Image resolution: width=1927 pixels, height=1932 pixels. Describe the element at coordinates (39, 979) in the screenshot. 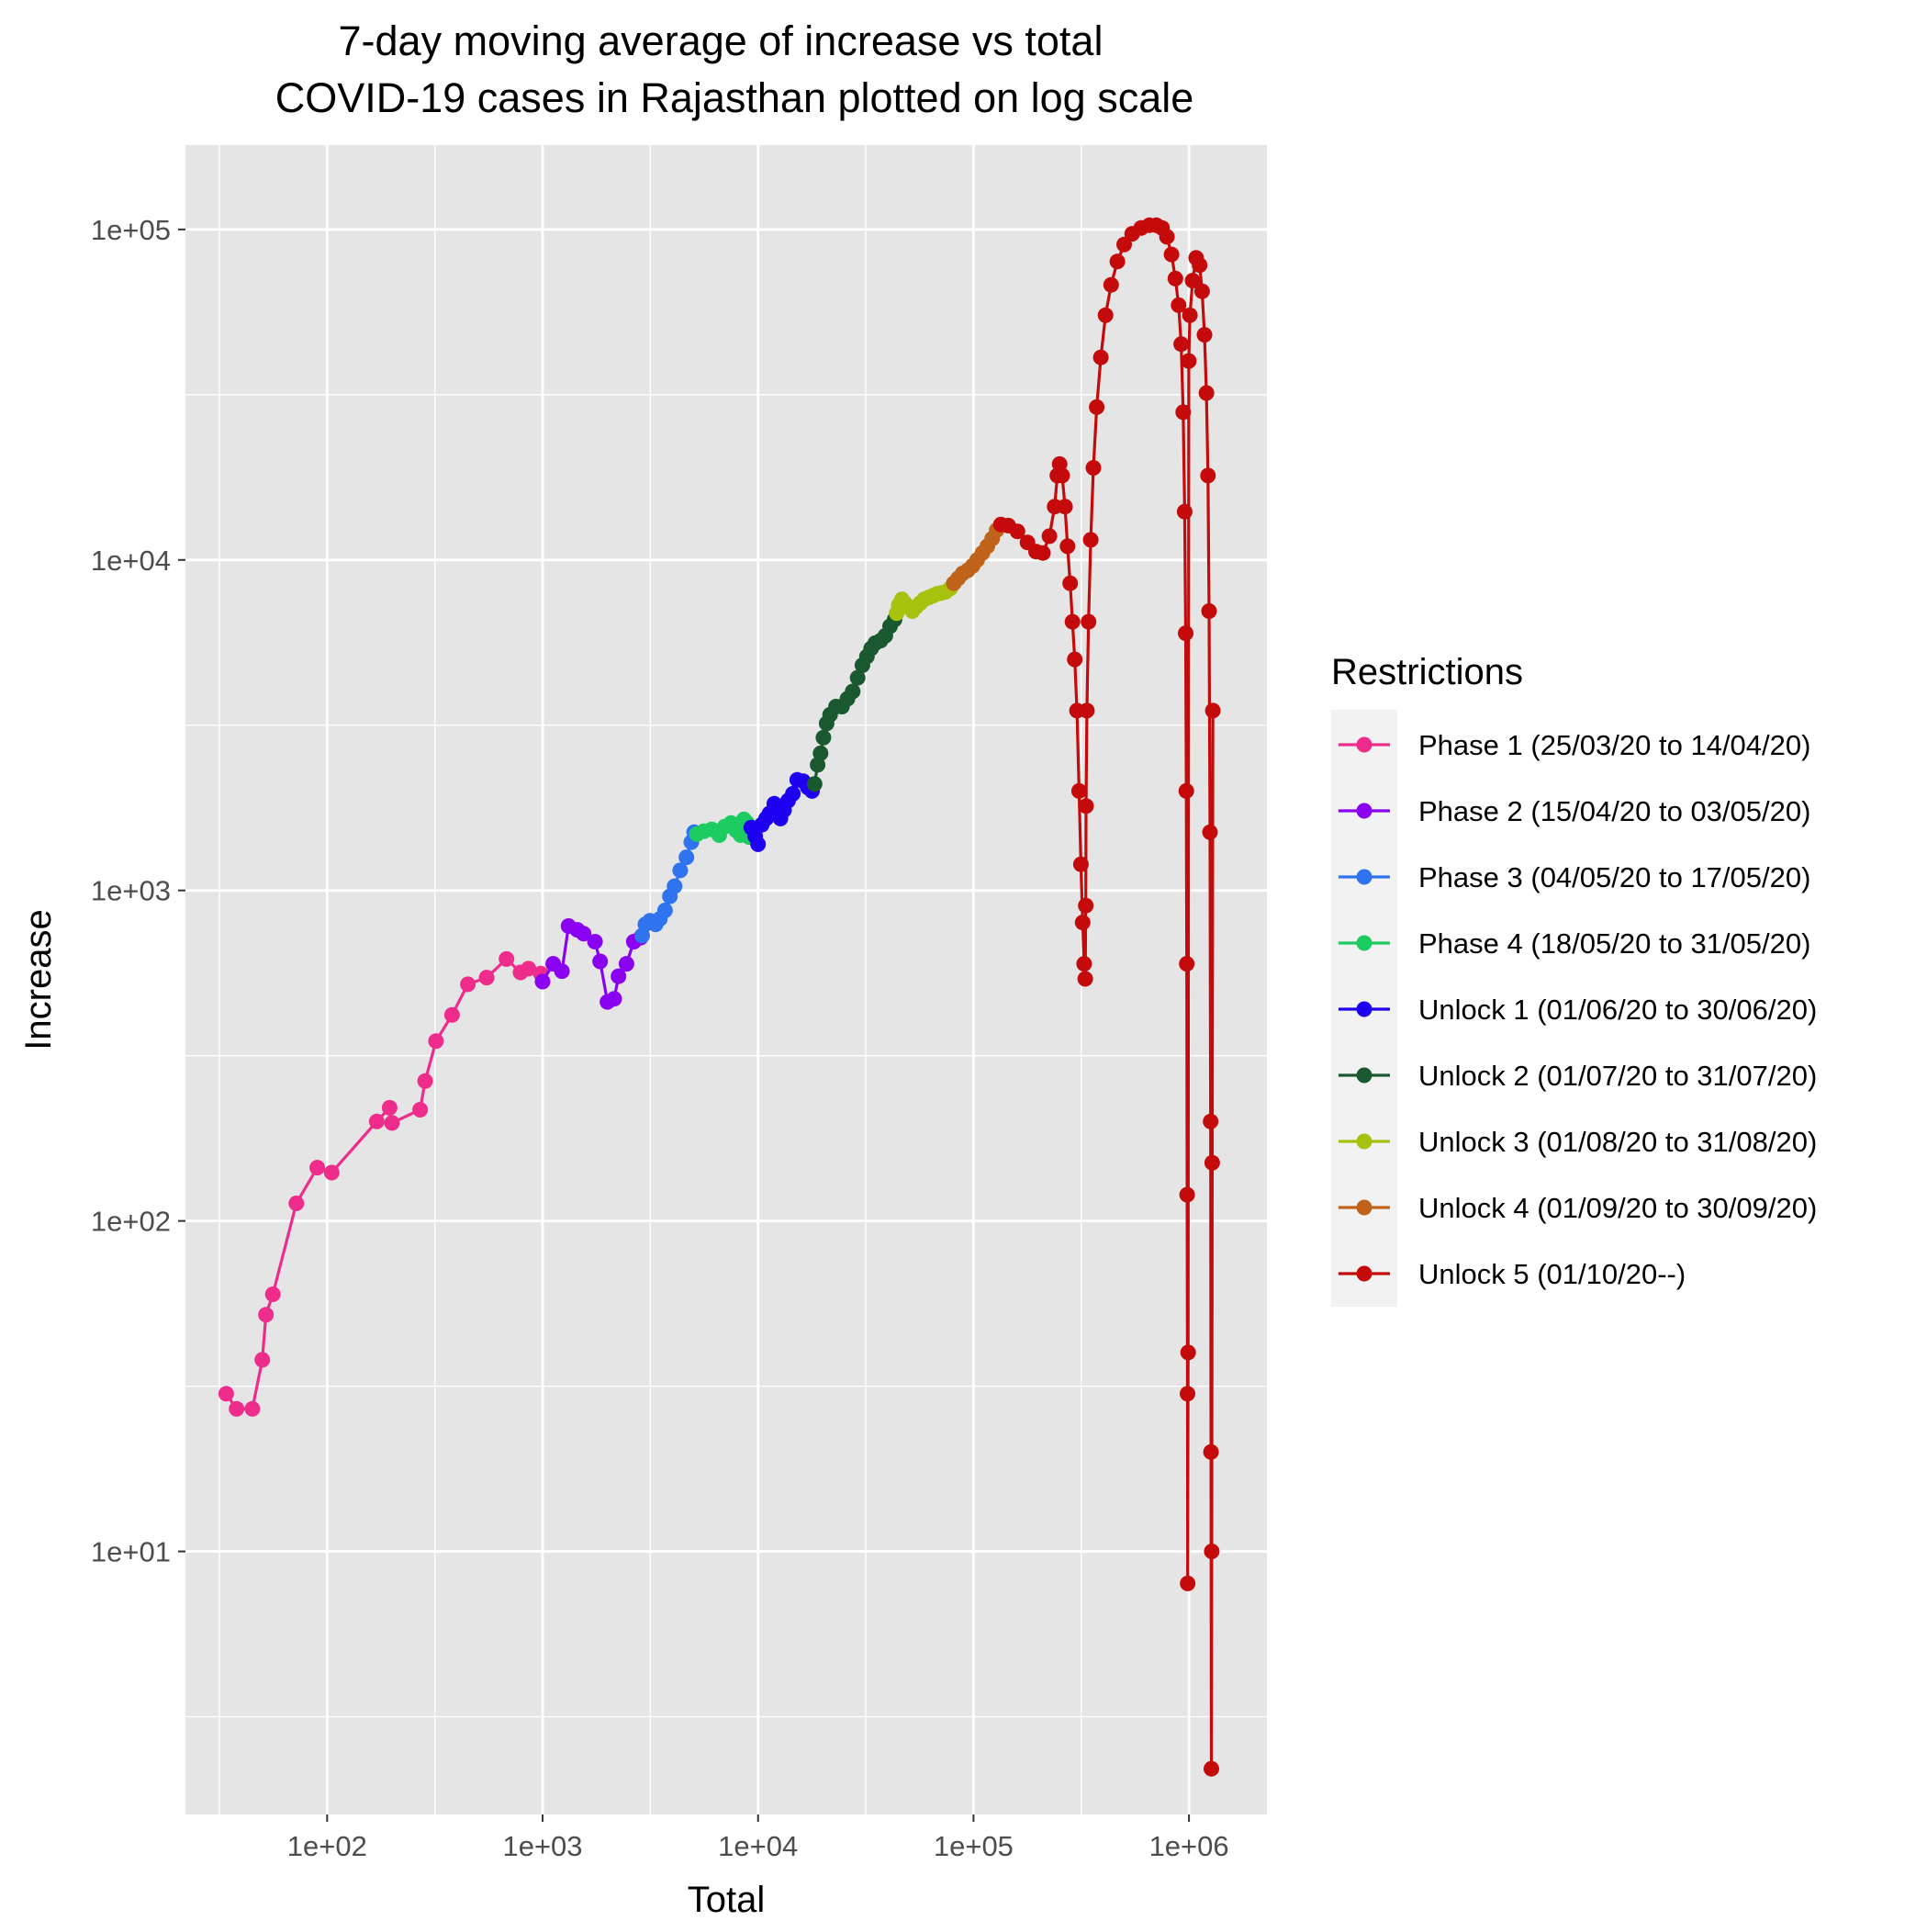

I see `y-axis-label: Increase` at that location.